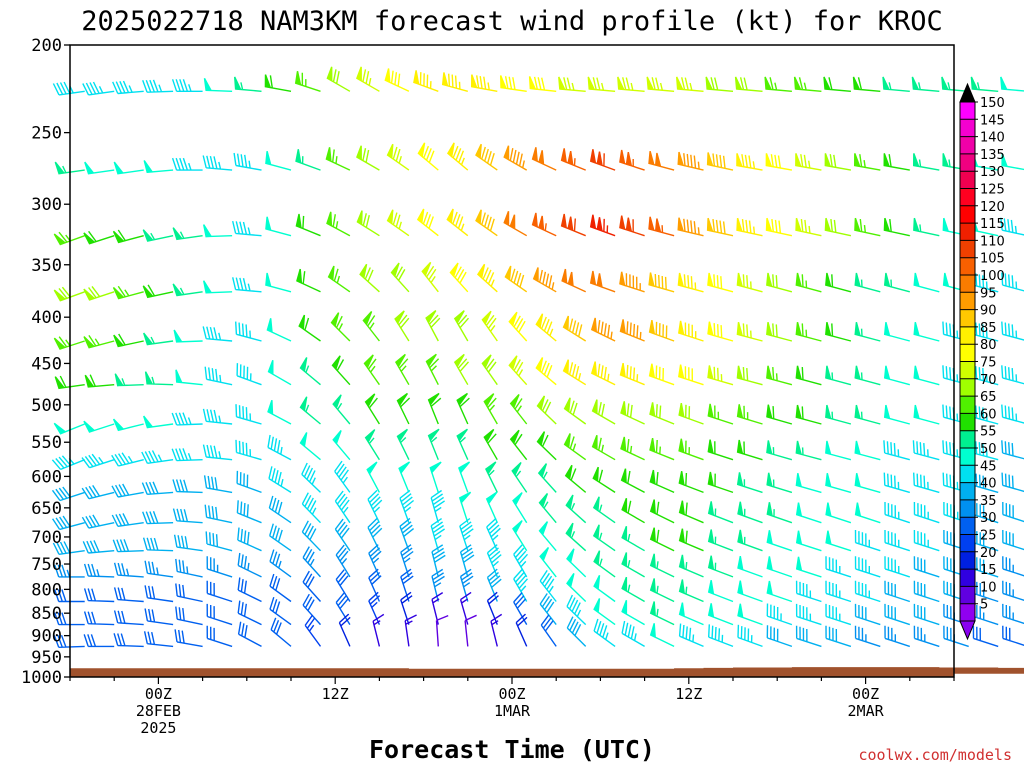  I want to click on colorbar-tick-label: 120, so click(992, 207).